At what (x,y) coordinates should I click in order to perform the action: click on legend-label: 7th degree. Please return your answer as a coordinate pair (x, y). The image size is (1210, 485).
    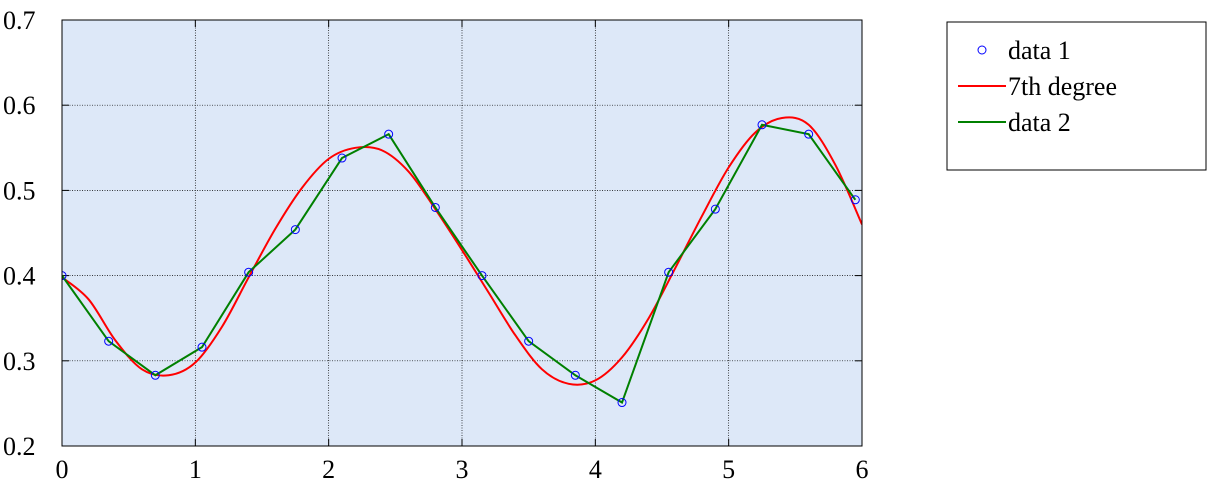
    Looking at the image, I should click on (1062, 86).